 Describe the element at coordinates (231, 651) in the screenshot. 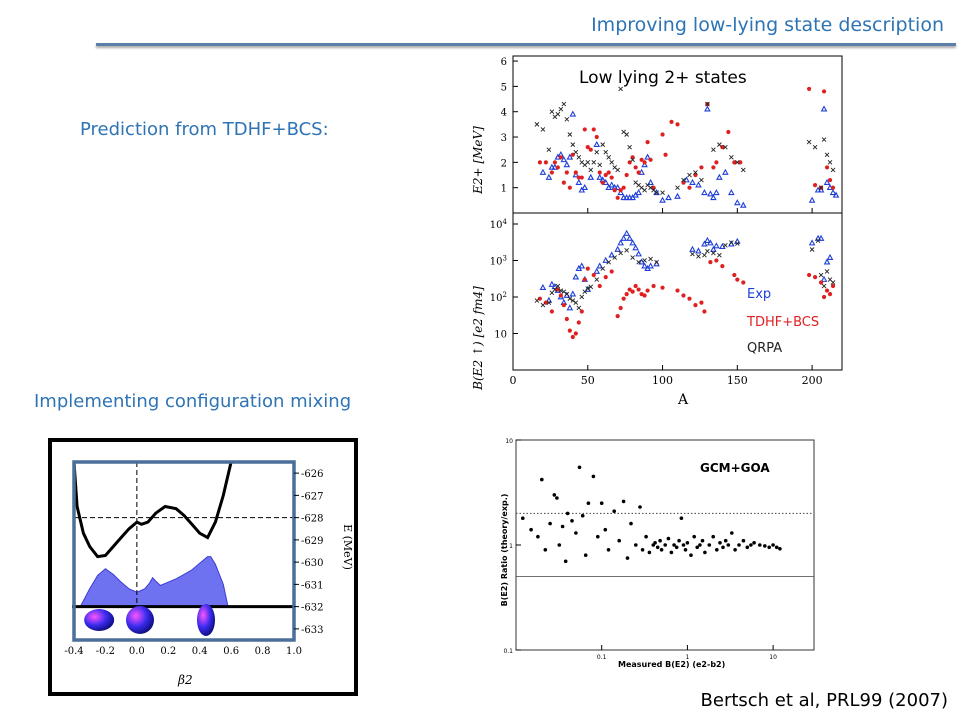

I see `x-tick-label: 0.6` at that location.